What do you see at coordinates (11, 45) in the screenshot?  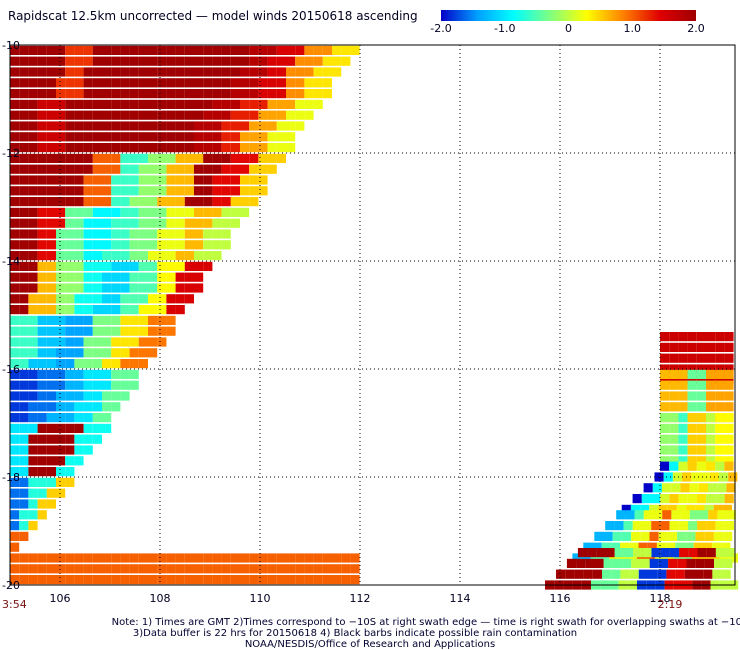 I see `y-tick-label: -10` at bounding box center [11, 45].